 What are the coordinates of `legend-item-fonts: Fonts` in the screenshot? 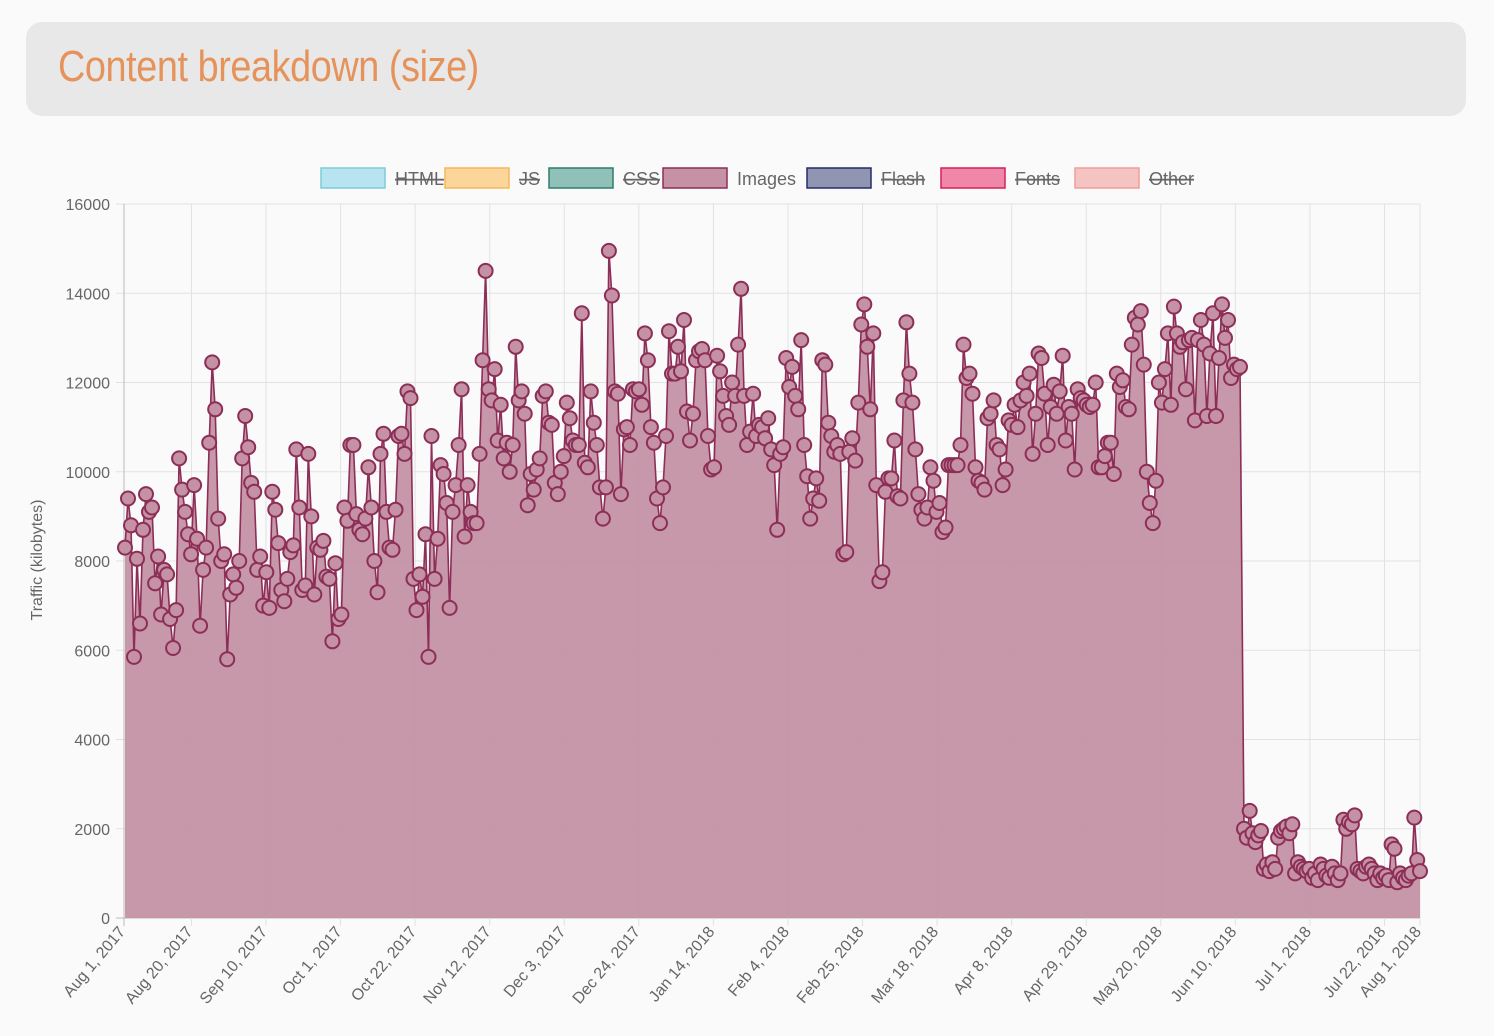 It's located at (1000, 178).